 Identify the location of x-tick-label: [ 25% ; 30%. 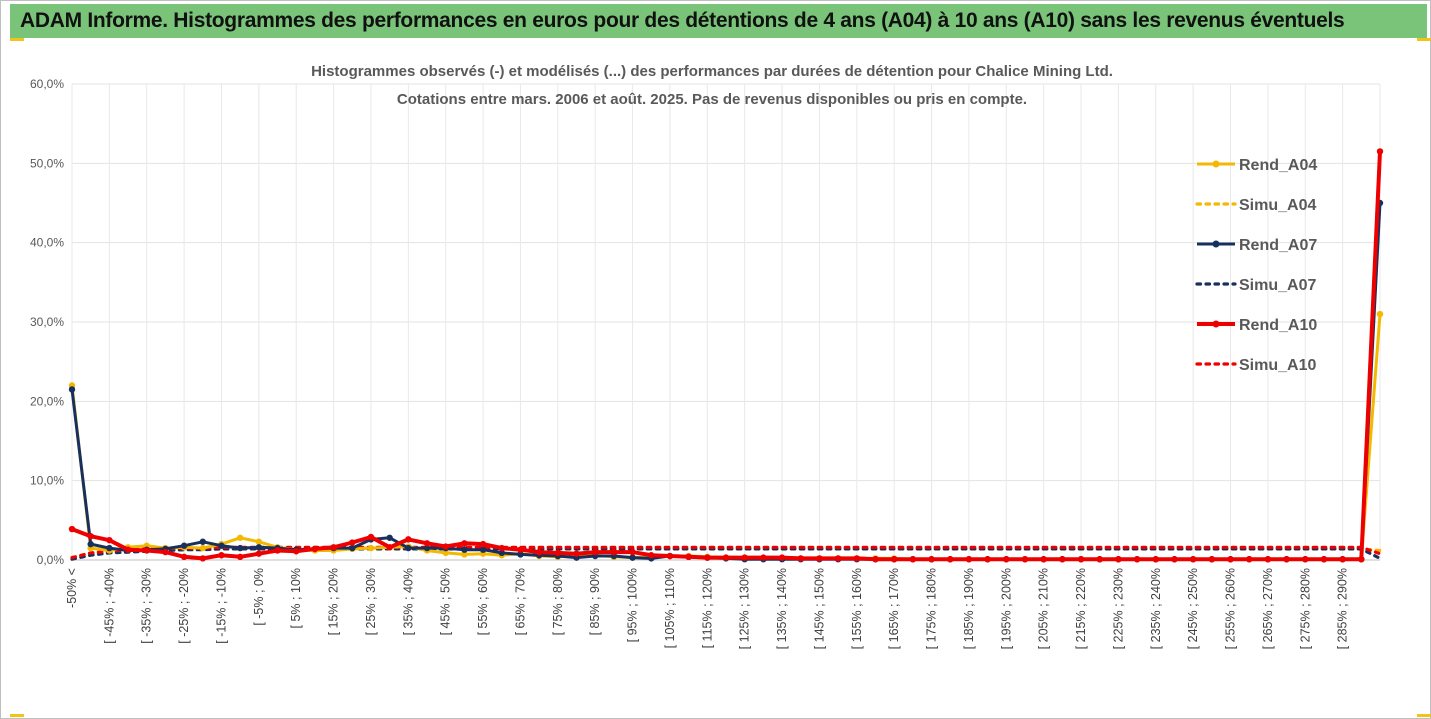
(371, 601).